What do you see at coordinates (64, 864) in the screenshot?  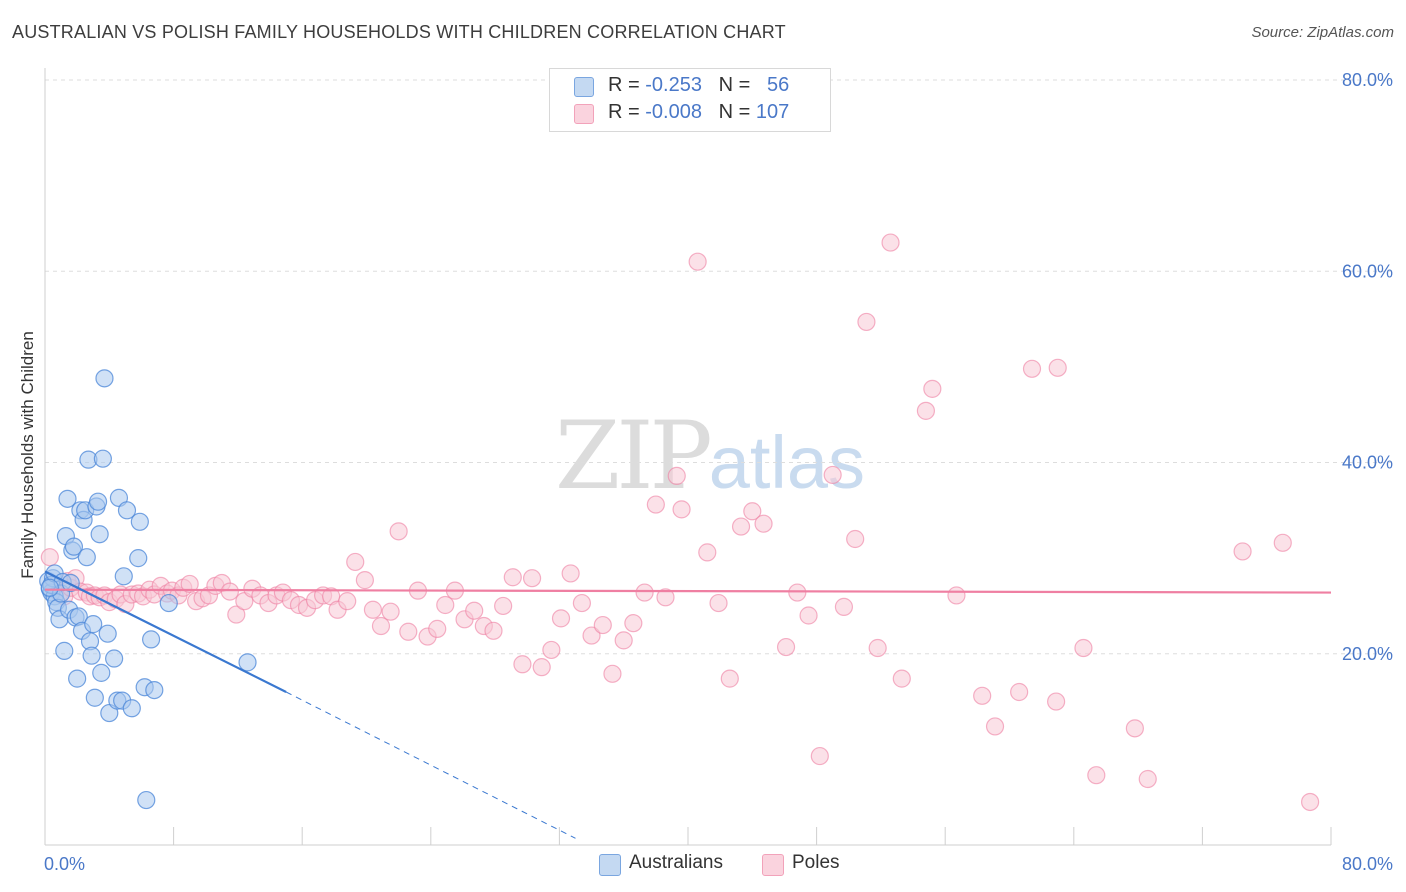 I see `x-tick-label: 0.0%` at bounding box center [64, 864].